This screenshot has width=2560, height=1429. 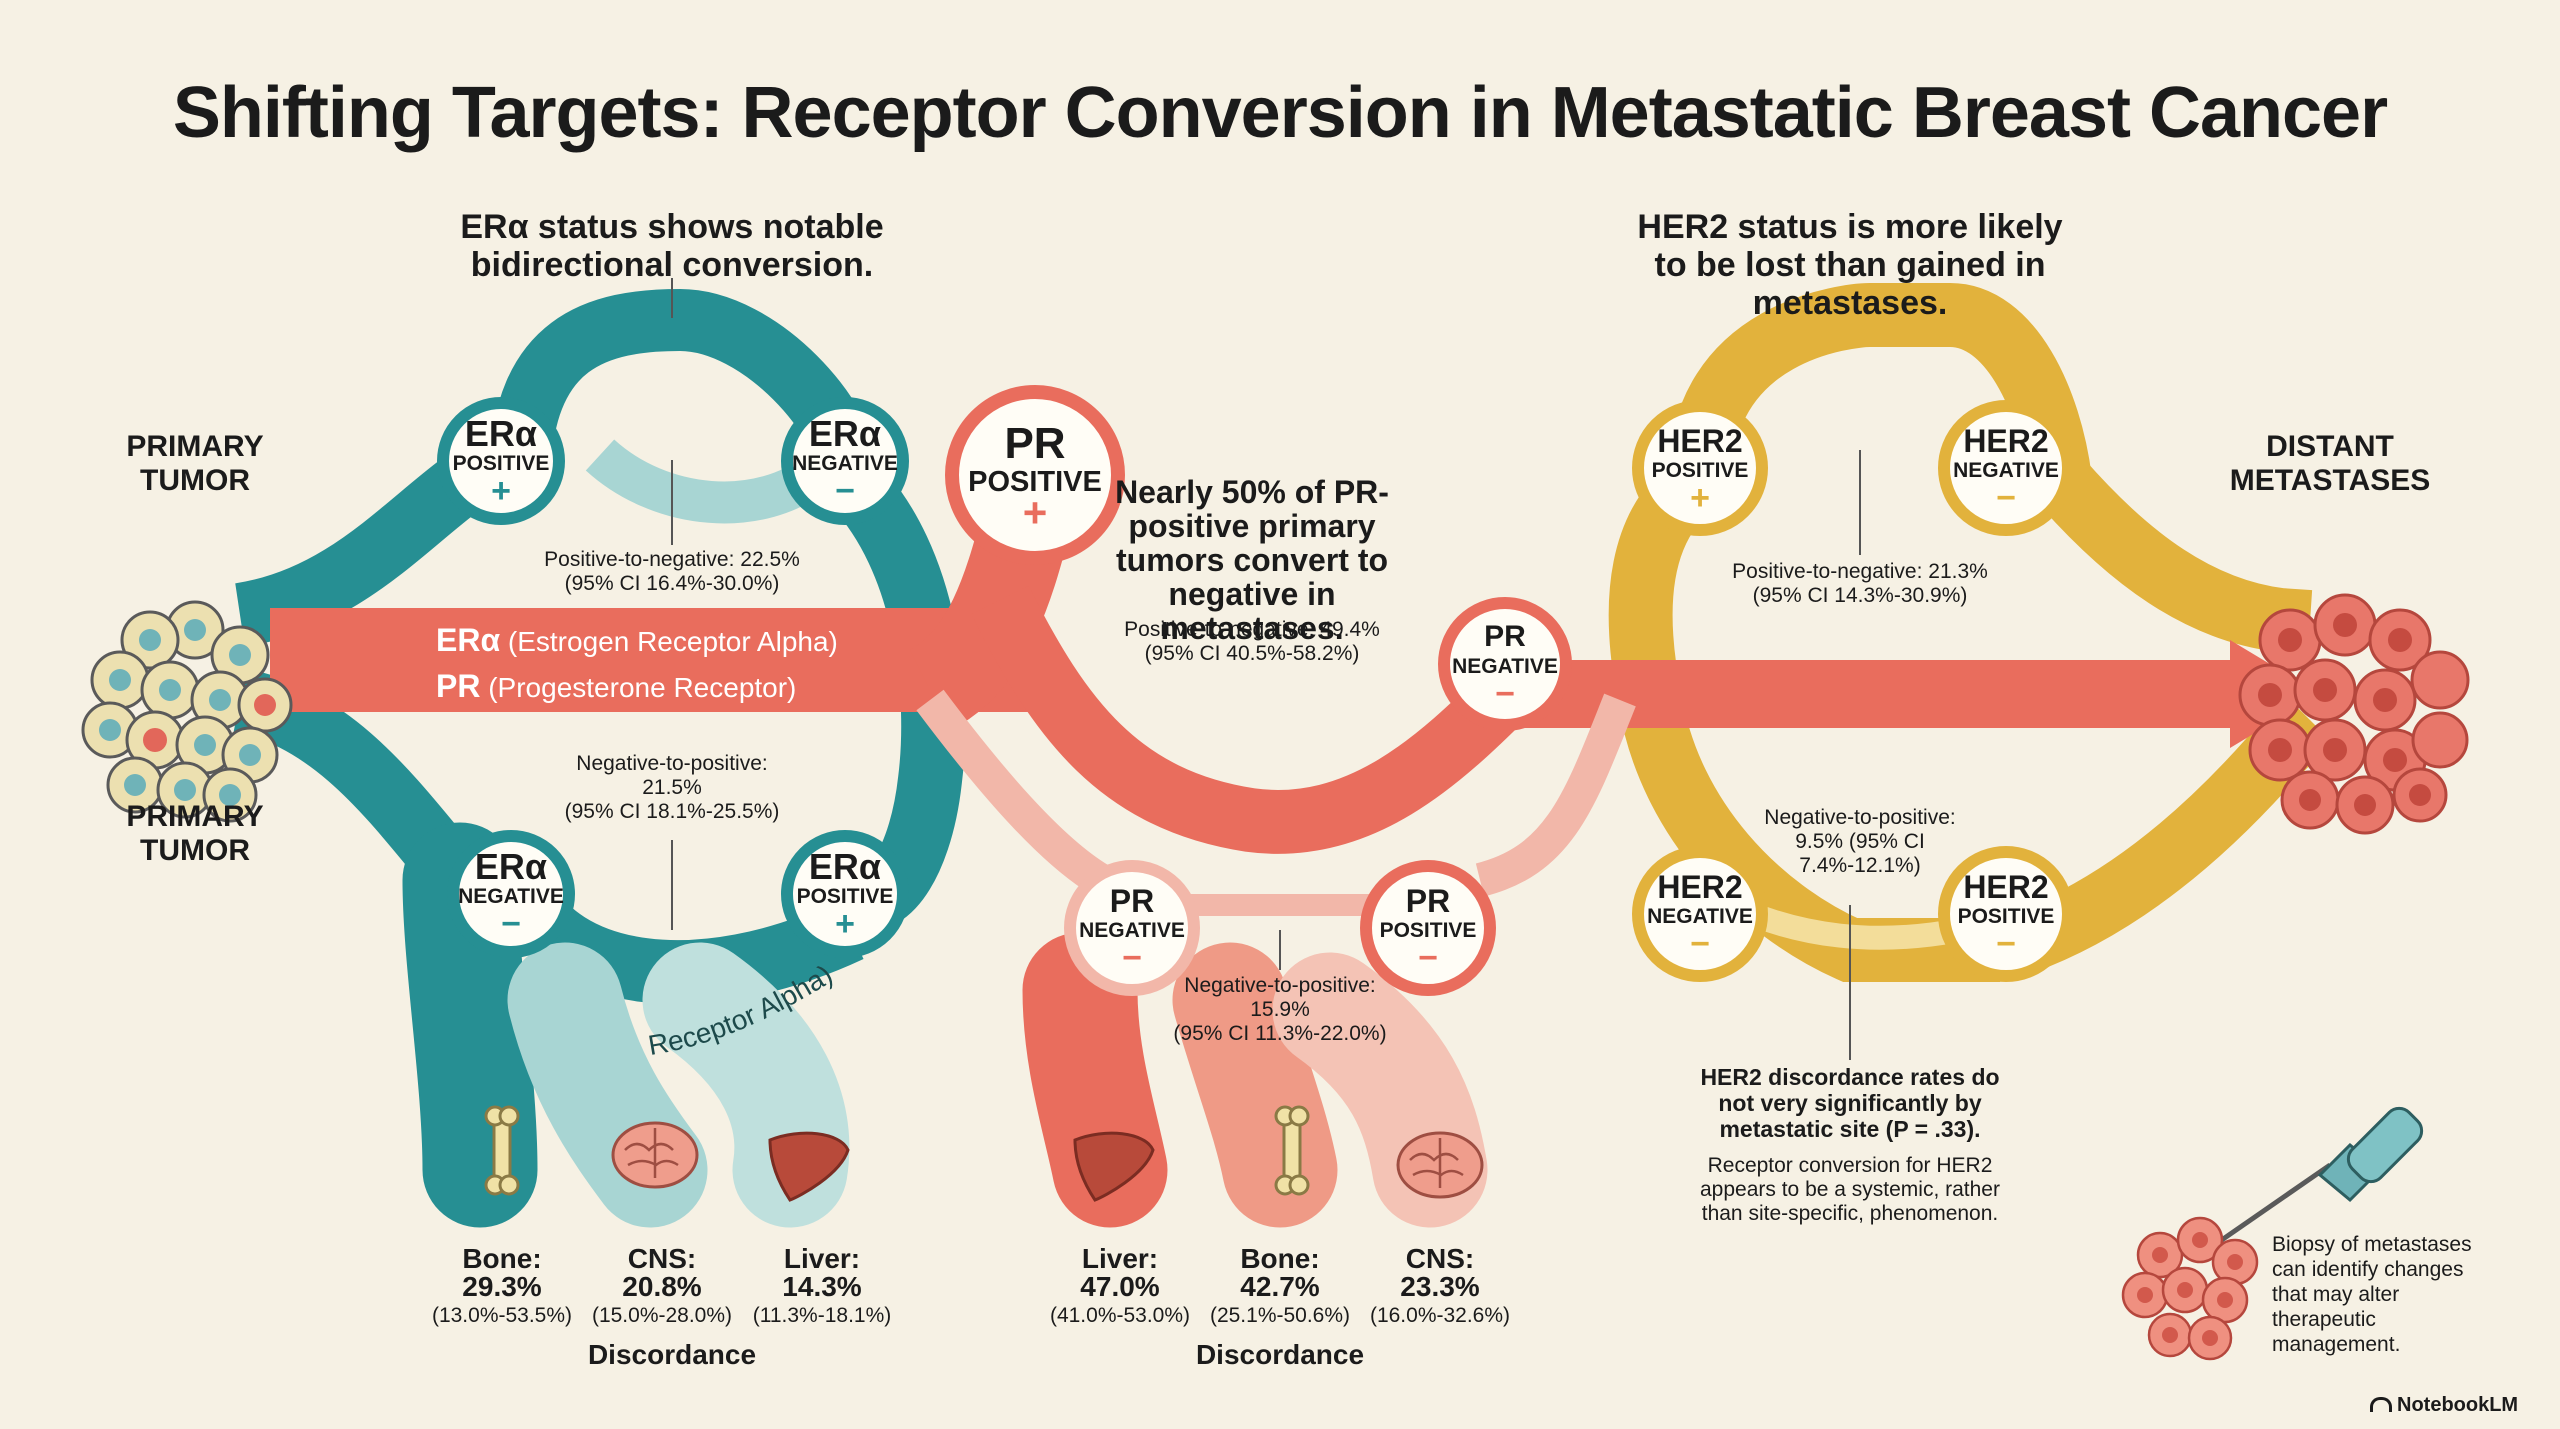 What do you see at coordinates (1280, 985) in the screenshot?
I see `pr-neg-to-pos: Negative-to-positive:` at bounding box center [1280, 985].